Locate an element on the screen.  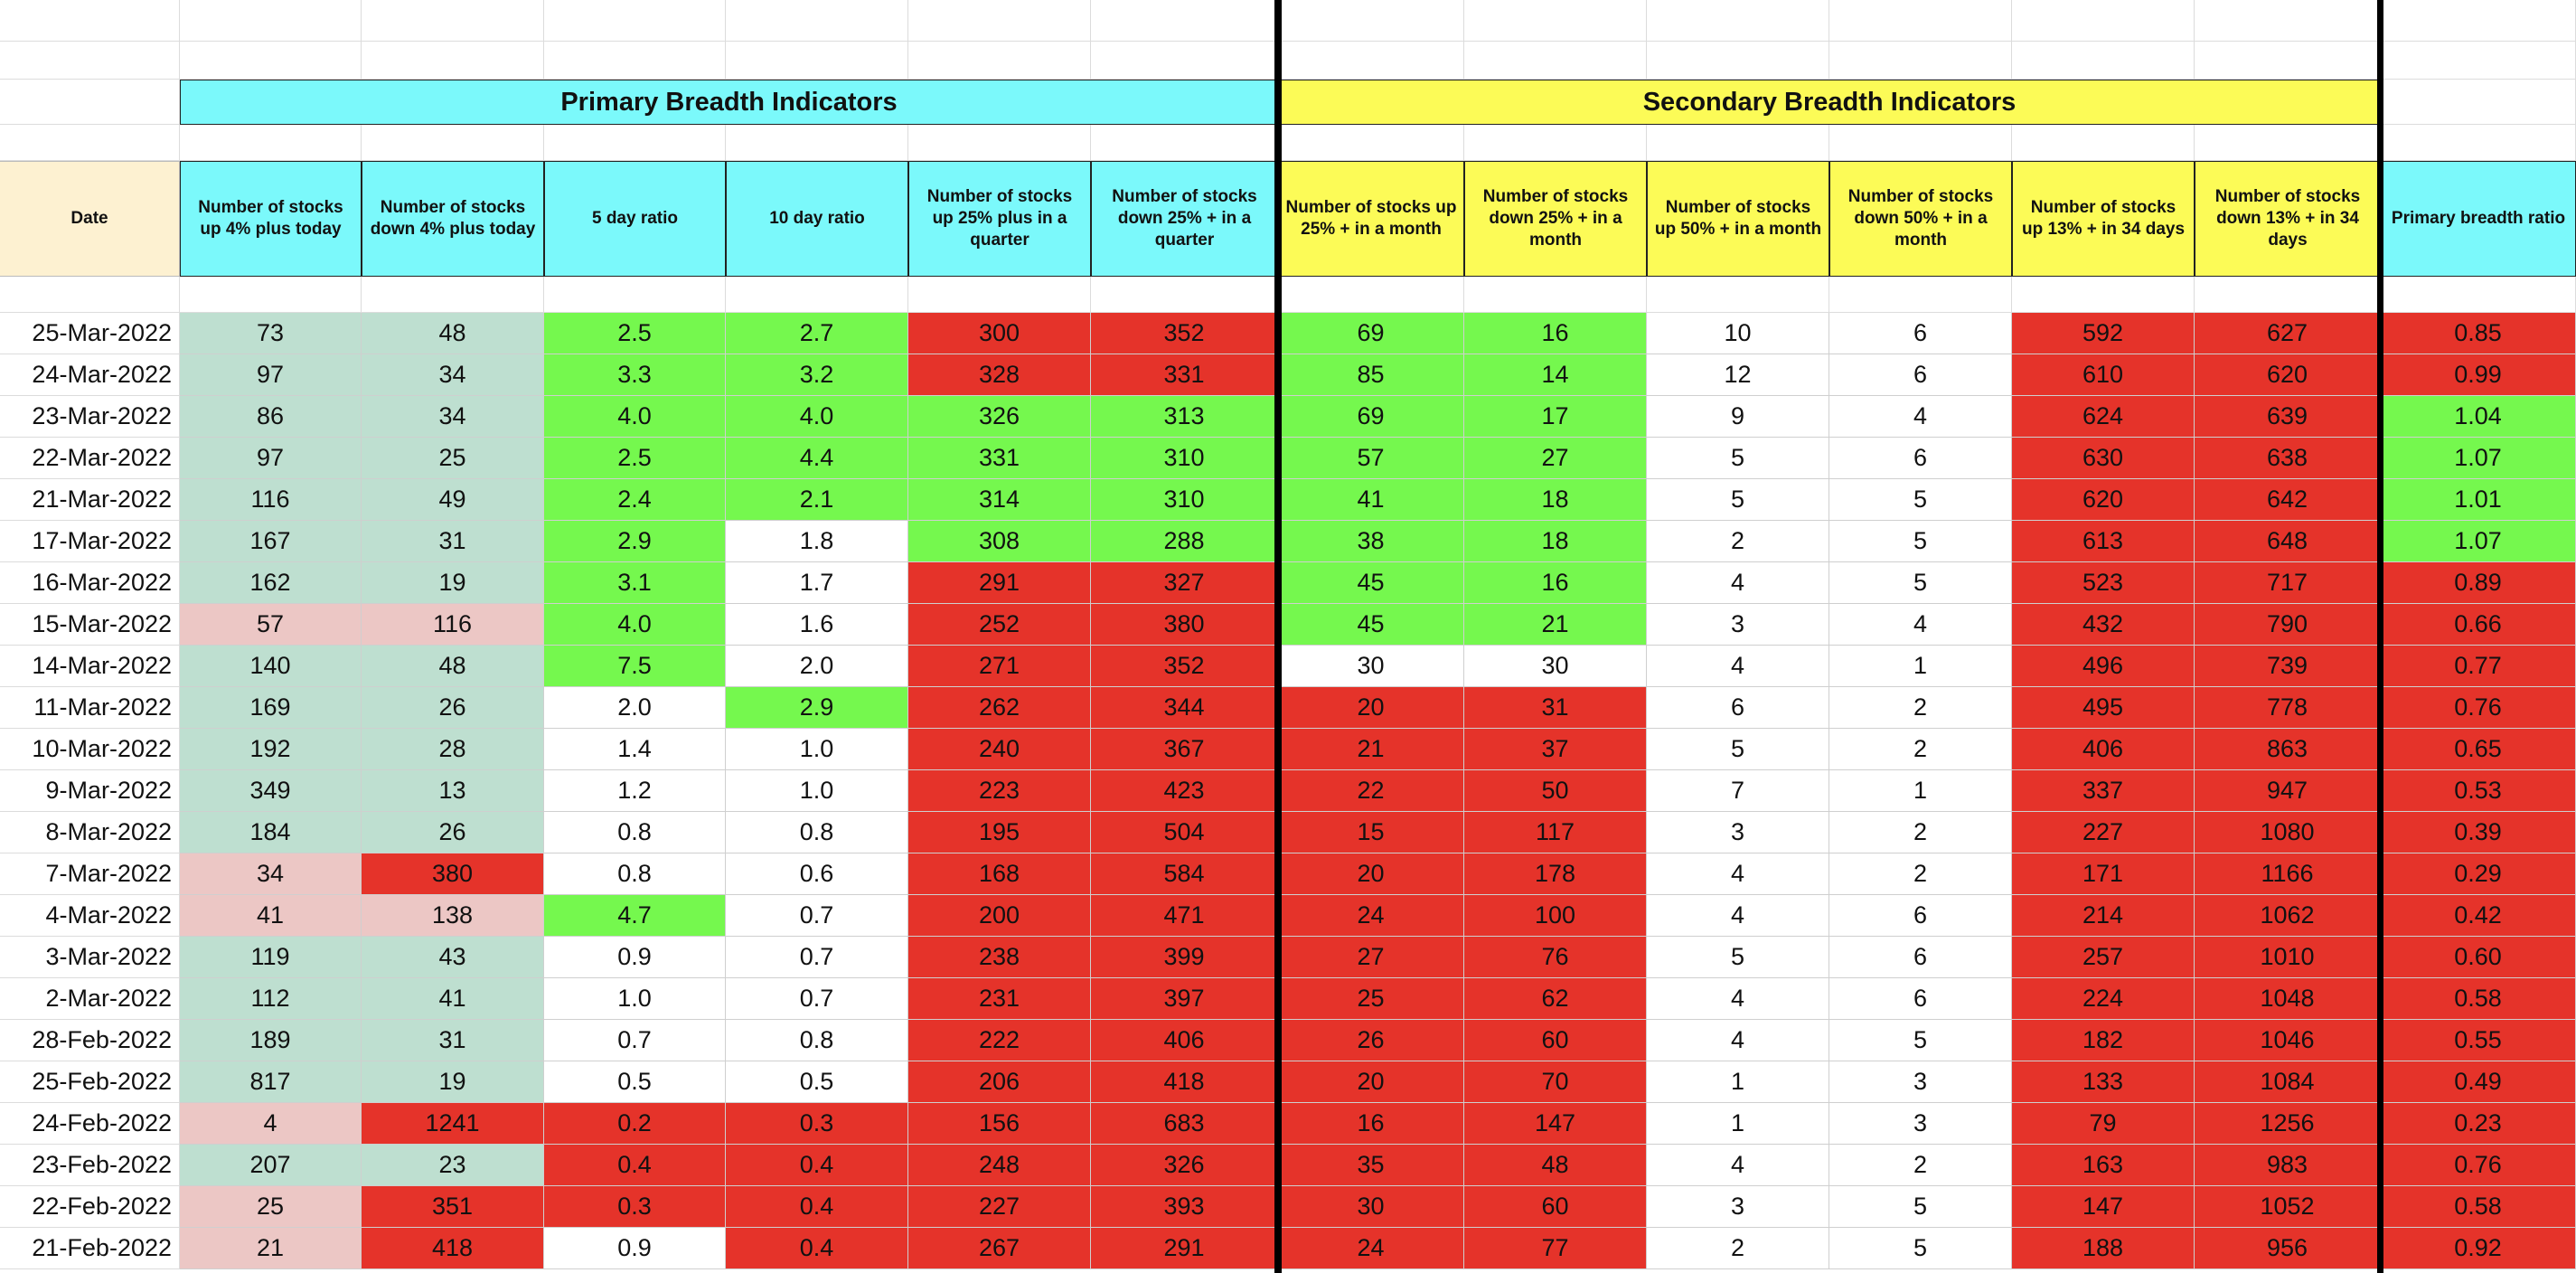
data-cell: 19 is located at coordinates (453, 1082).